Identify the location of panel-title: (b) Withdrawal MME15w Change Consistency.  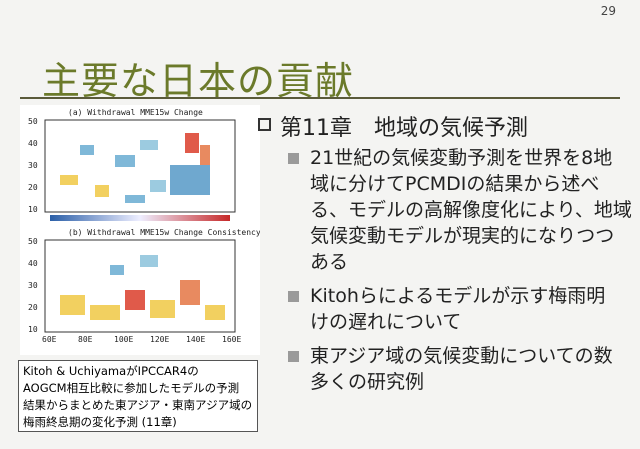
(164, 232).